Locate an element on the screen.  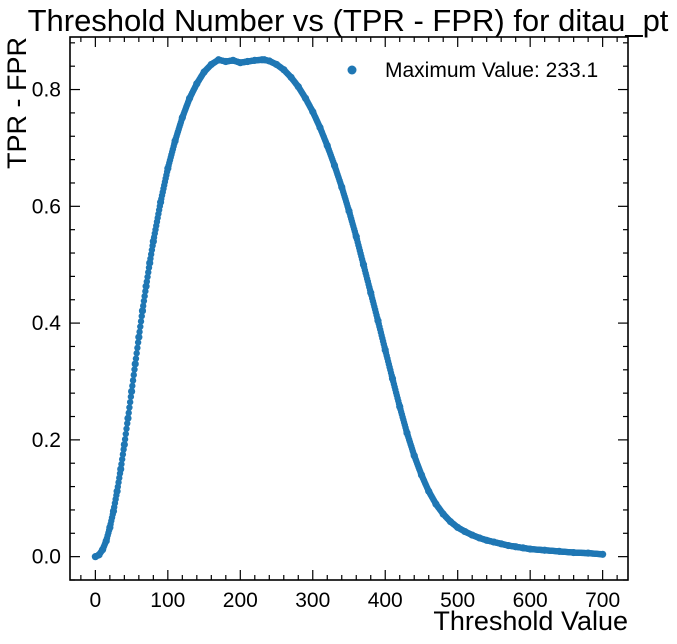
x-tick-label: 100 is located at coordinates (167, 600).